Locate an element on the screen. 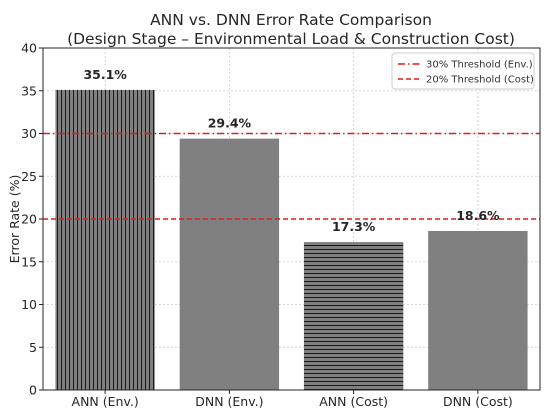 The height and width of the screenshot is (414, 550). x-ticks-layer: ANN (Env.) DNN (Env.) ANN (Cost) DNN (Cost) is located at coordinates (292, 399).